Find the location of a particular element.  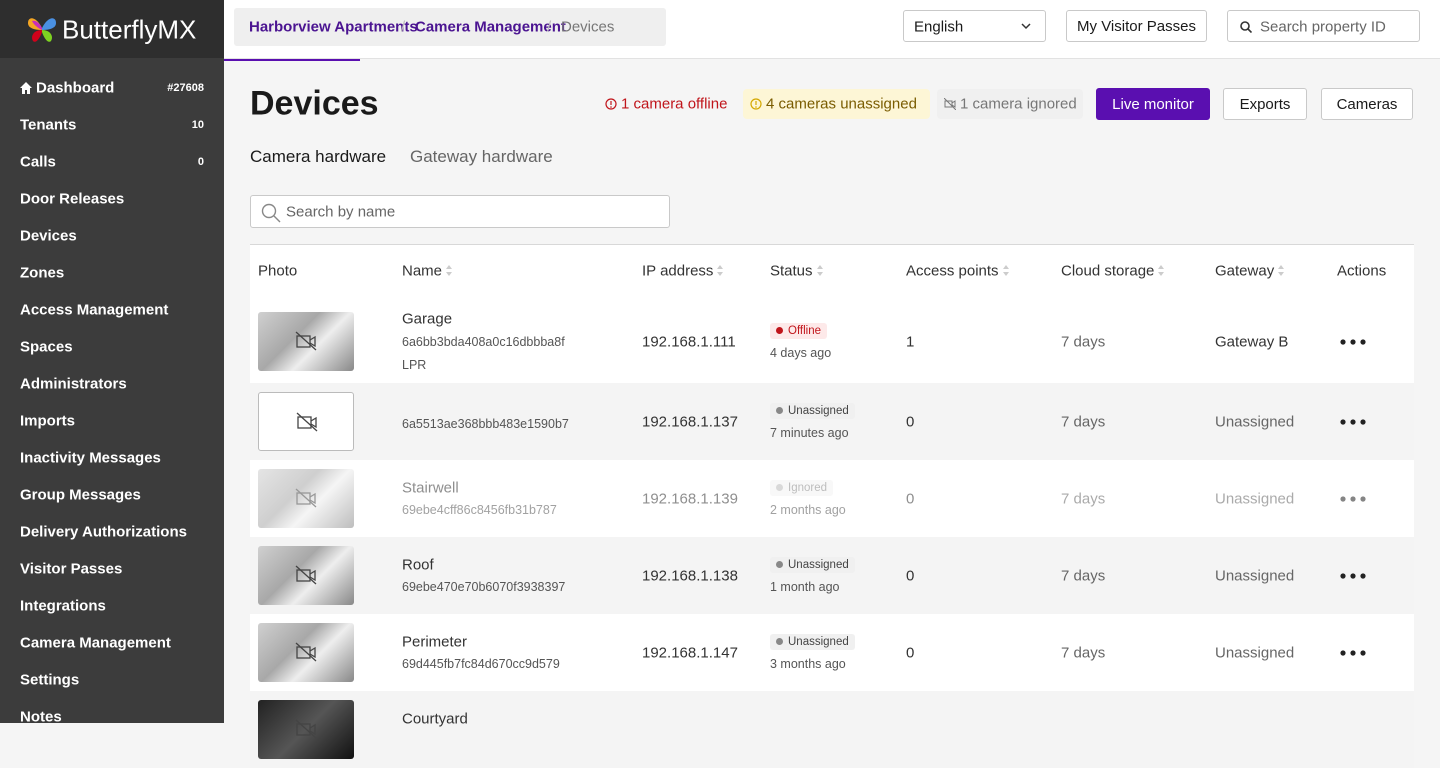

column-header: Cloud storage is located at coordinates (1108, 271).